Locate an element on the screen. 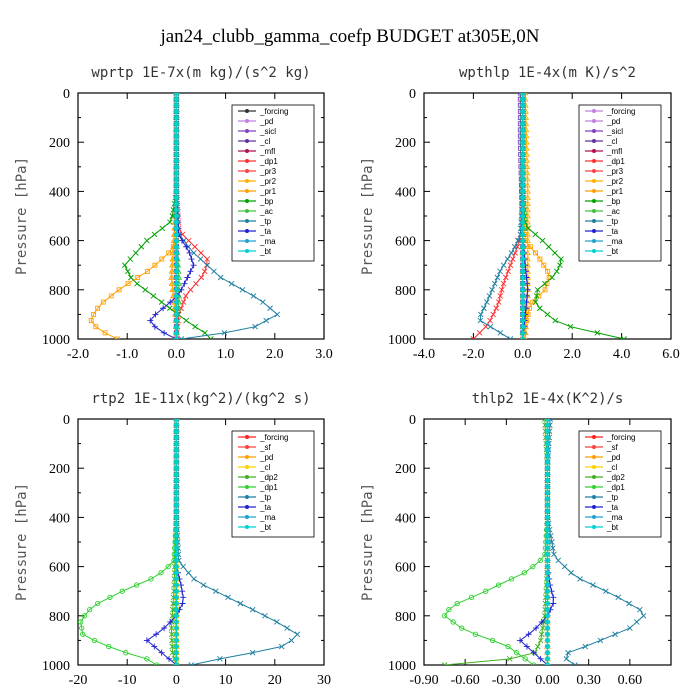 This screenshot has width=700, height=700. x-tick-label: 0.30 is located at coordinates (588, 680).